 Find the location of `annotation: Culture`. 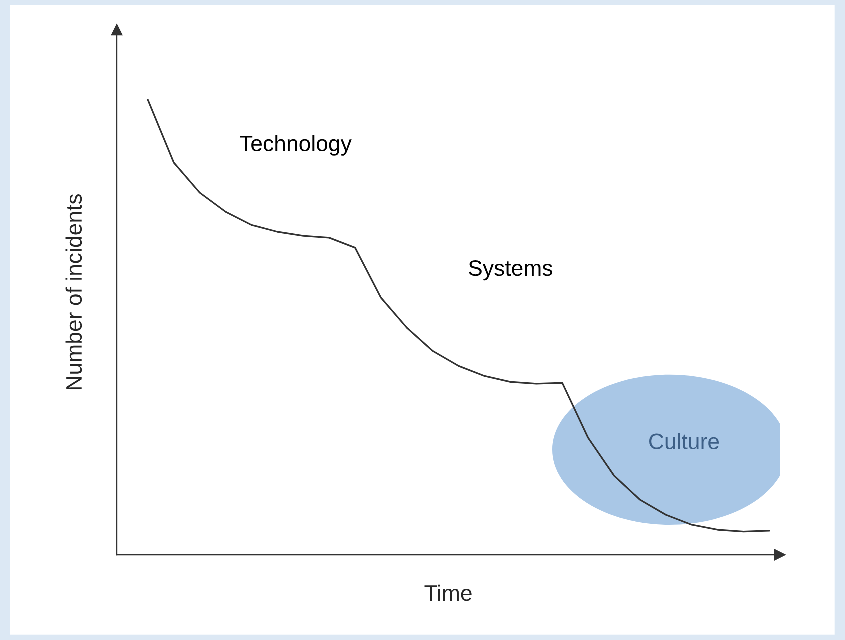

annotation: Culture is located at coordinates (685, 441).